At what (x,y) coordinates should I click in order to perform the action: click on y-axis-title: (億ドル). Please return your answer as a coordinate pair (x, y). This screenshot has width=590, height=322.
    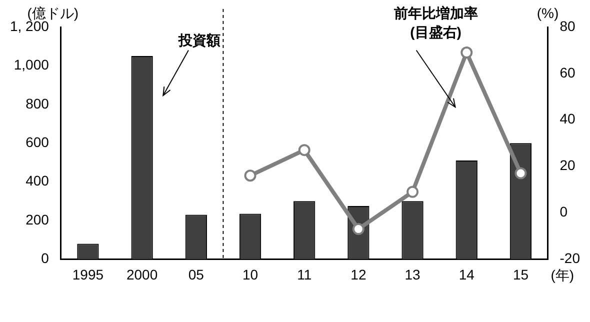
    Looking at the image, I should click on (53, 12).